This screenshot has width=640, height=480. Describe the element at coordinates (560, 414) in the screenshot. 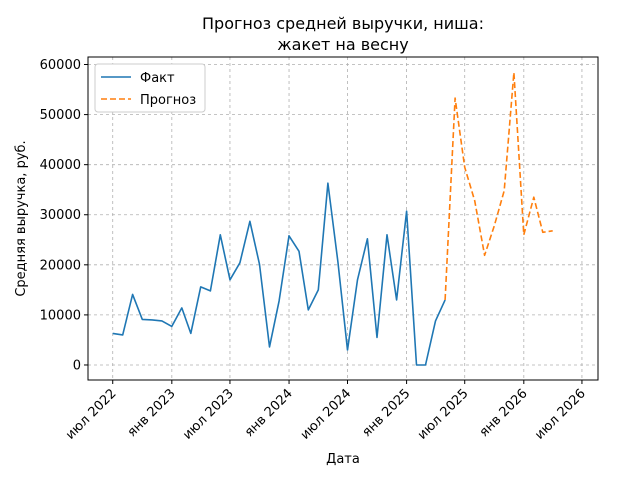

I see `x-tick-label: июл 2026` at that location.